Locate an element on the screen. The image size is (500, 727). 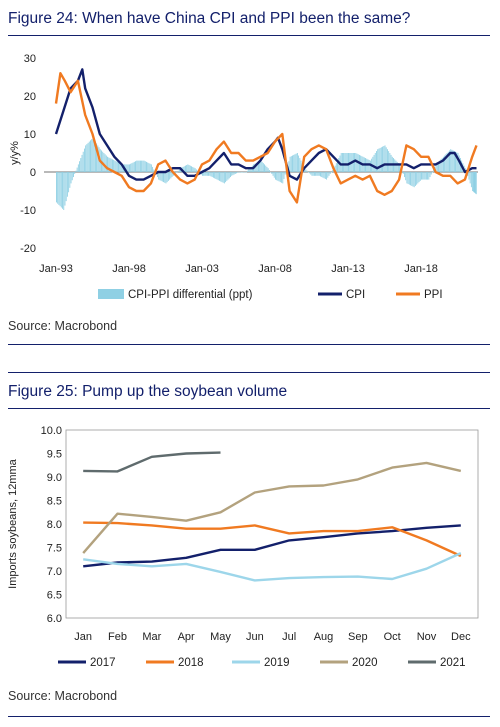
figure-25-bottom-rule is located at coordinates (249, 716).